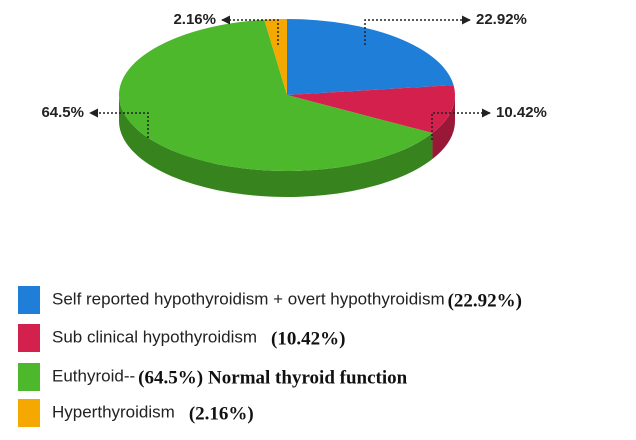 The width and height of the screenshot is (636, 440). What do you see at coordinates (113, 411) in the screenshot?
I see `legend-label: Hyperthyroidism` at bounding box center [113, 411].